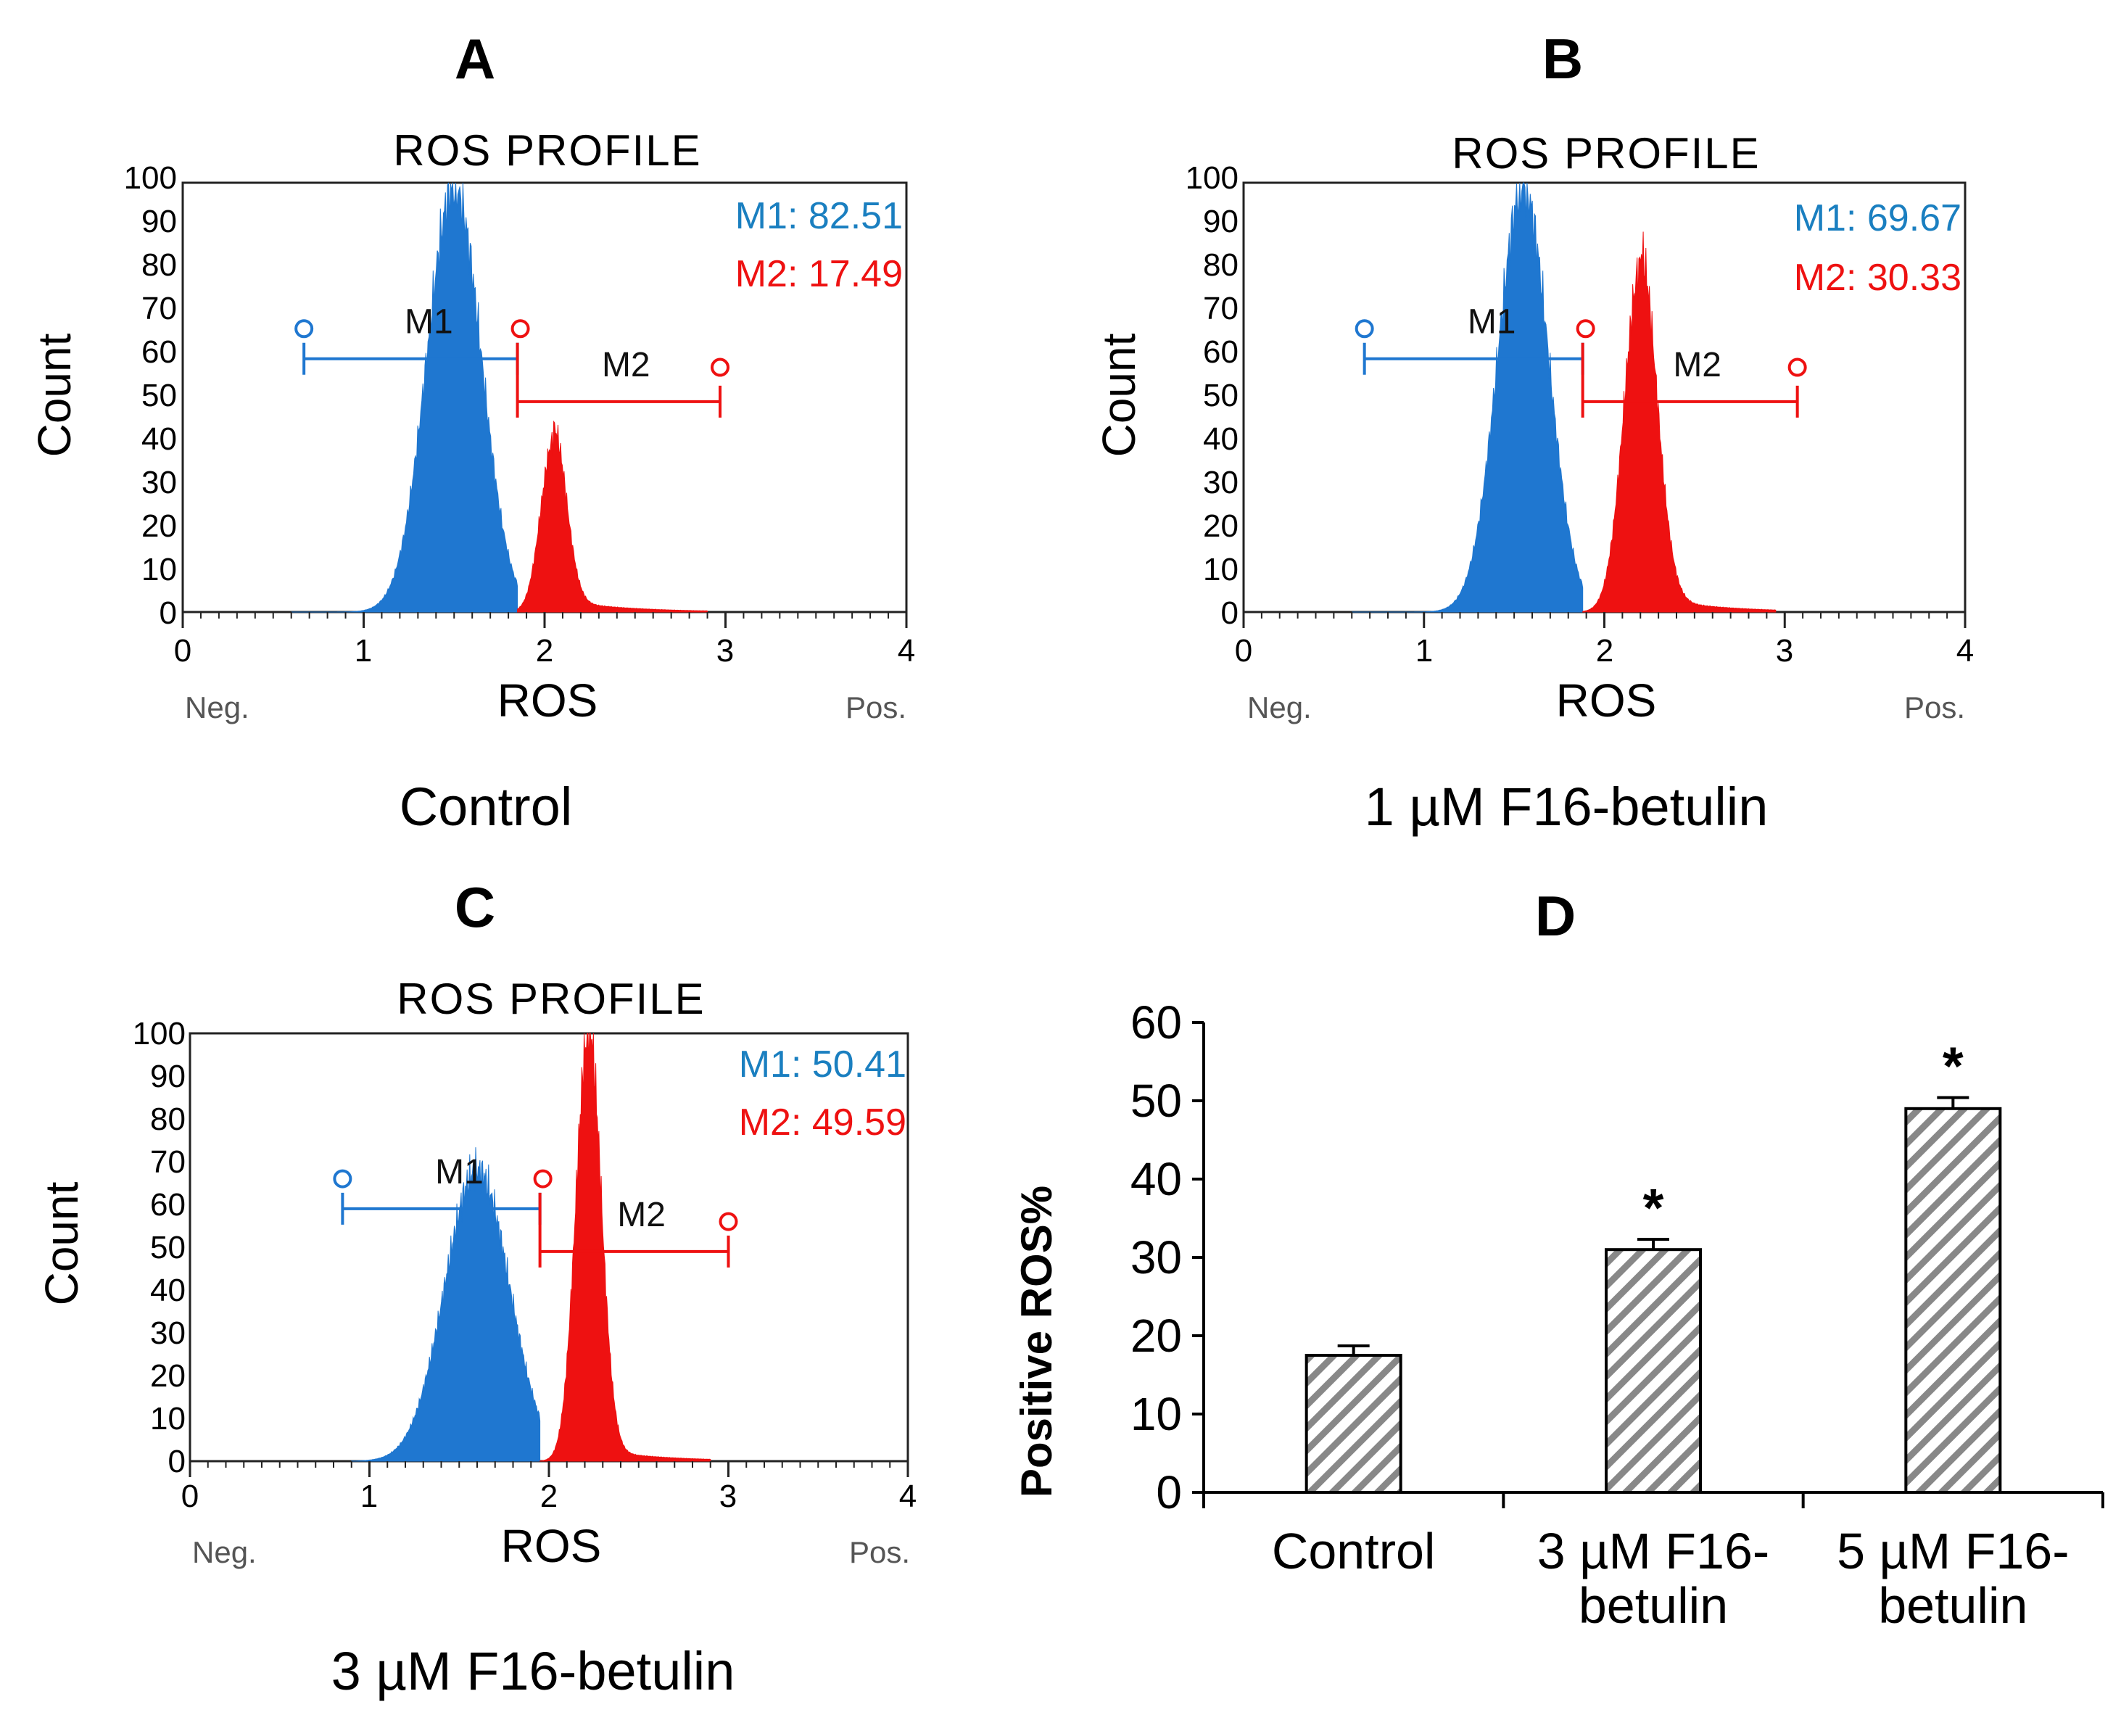 The width and height of the screenshot is (2121, 1736). I want to click on x-category-label: 5 µM F16-, so click(1953, 1551).